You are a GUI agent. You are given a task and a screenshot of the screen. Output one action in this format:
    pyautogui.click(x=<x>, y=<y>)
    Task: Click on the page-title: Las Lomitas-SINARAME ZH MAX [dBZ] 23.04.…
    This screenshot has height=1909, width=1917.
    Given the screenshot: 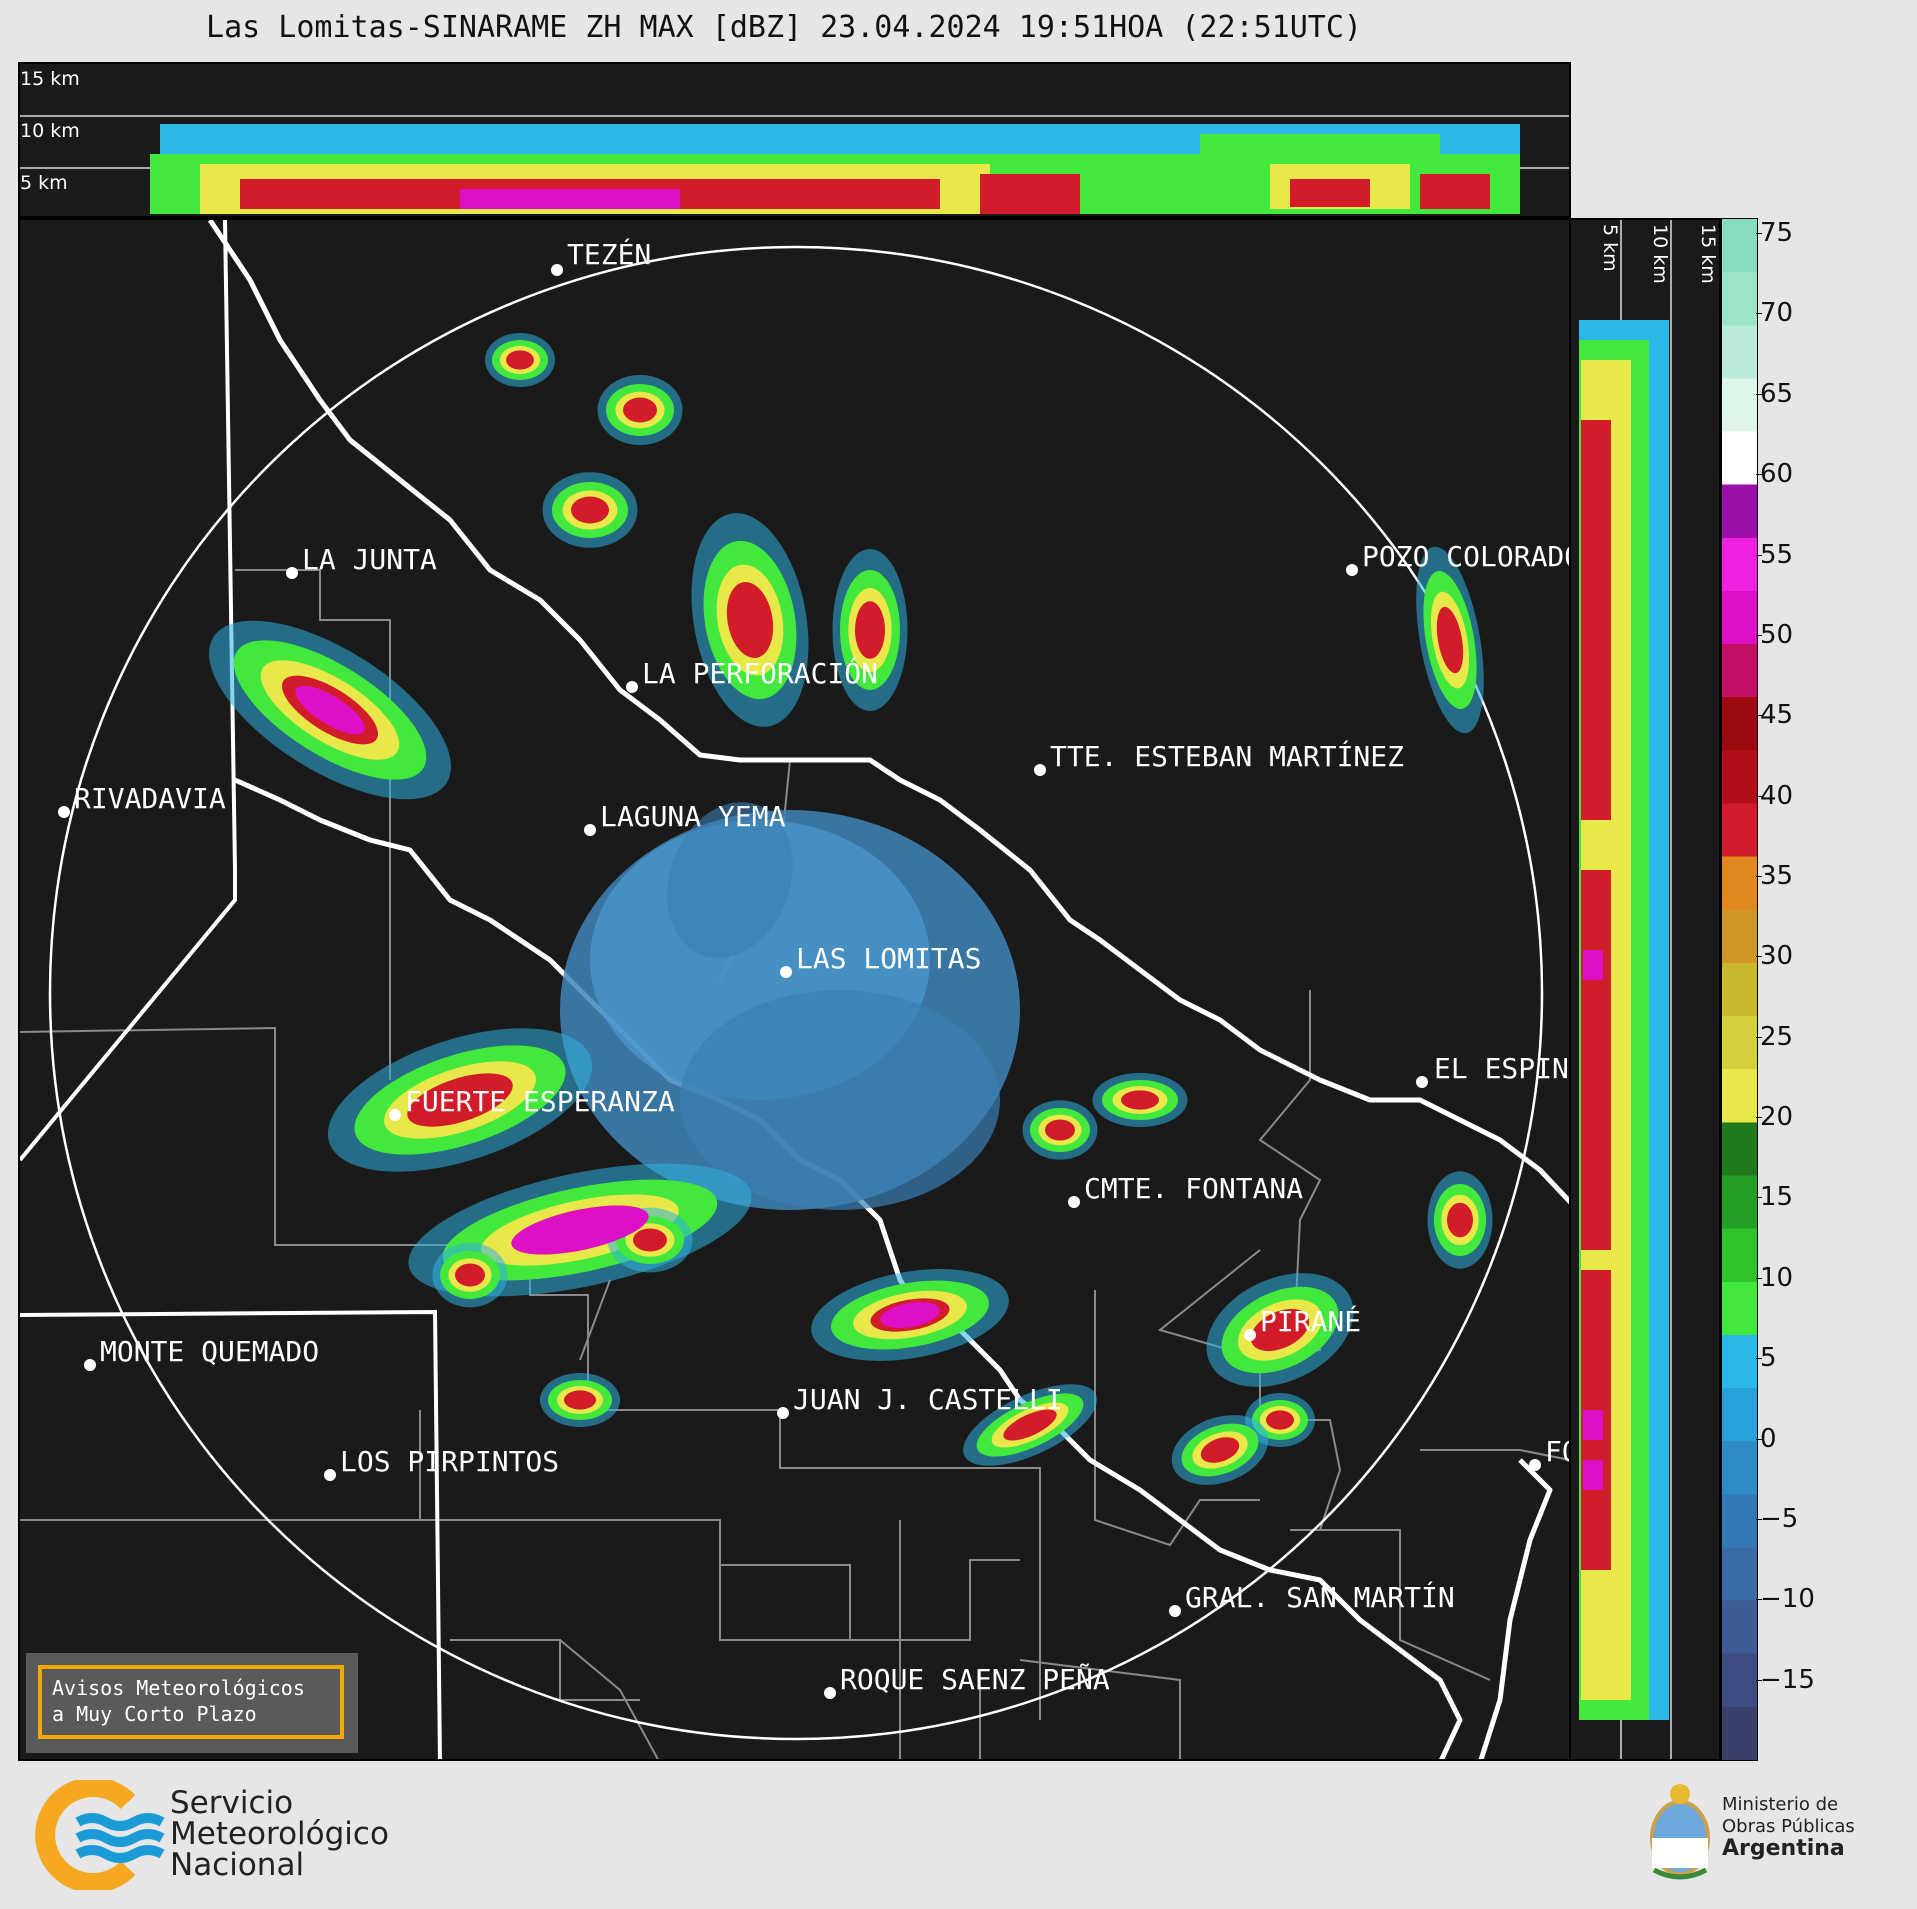 What is the action you would take?
    pyautogui.click(x=784, y=27)
    